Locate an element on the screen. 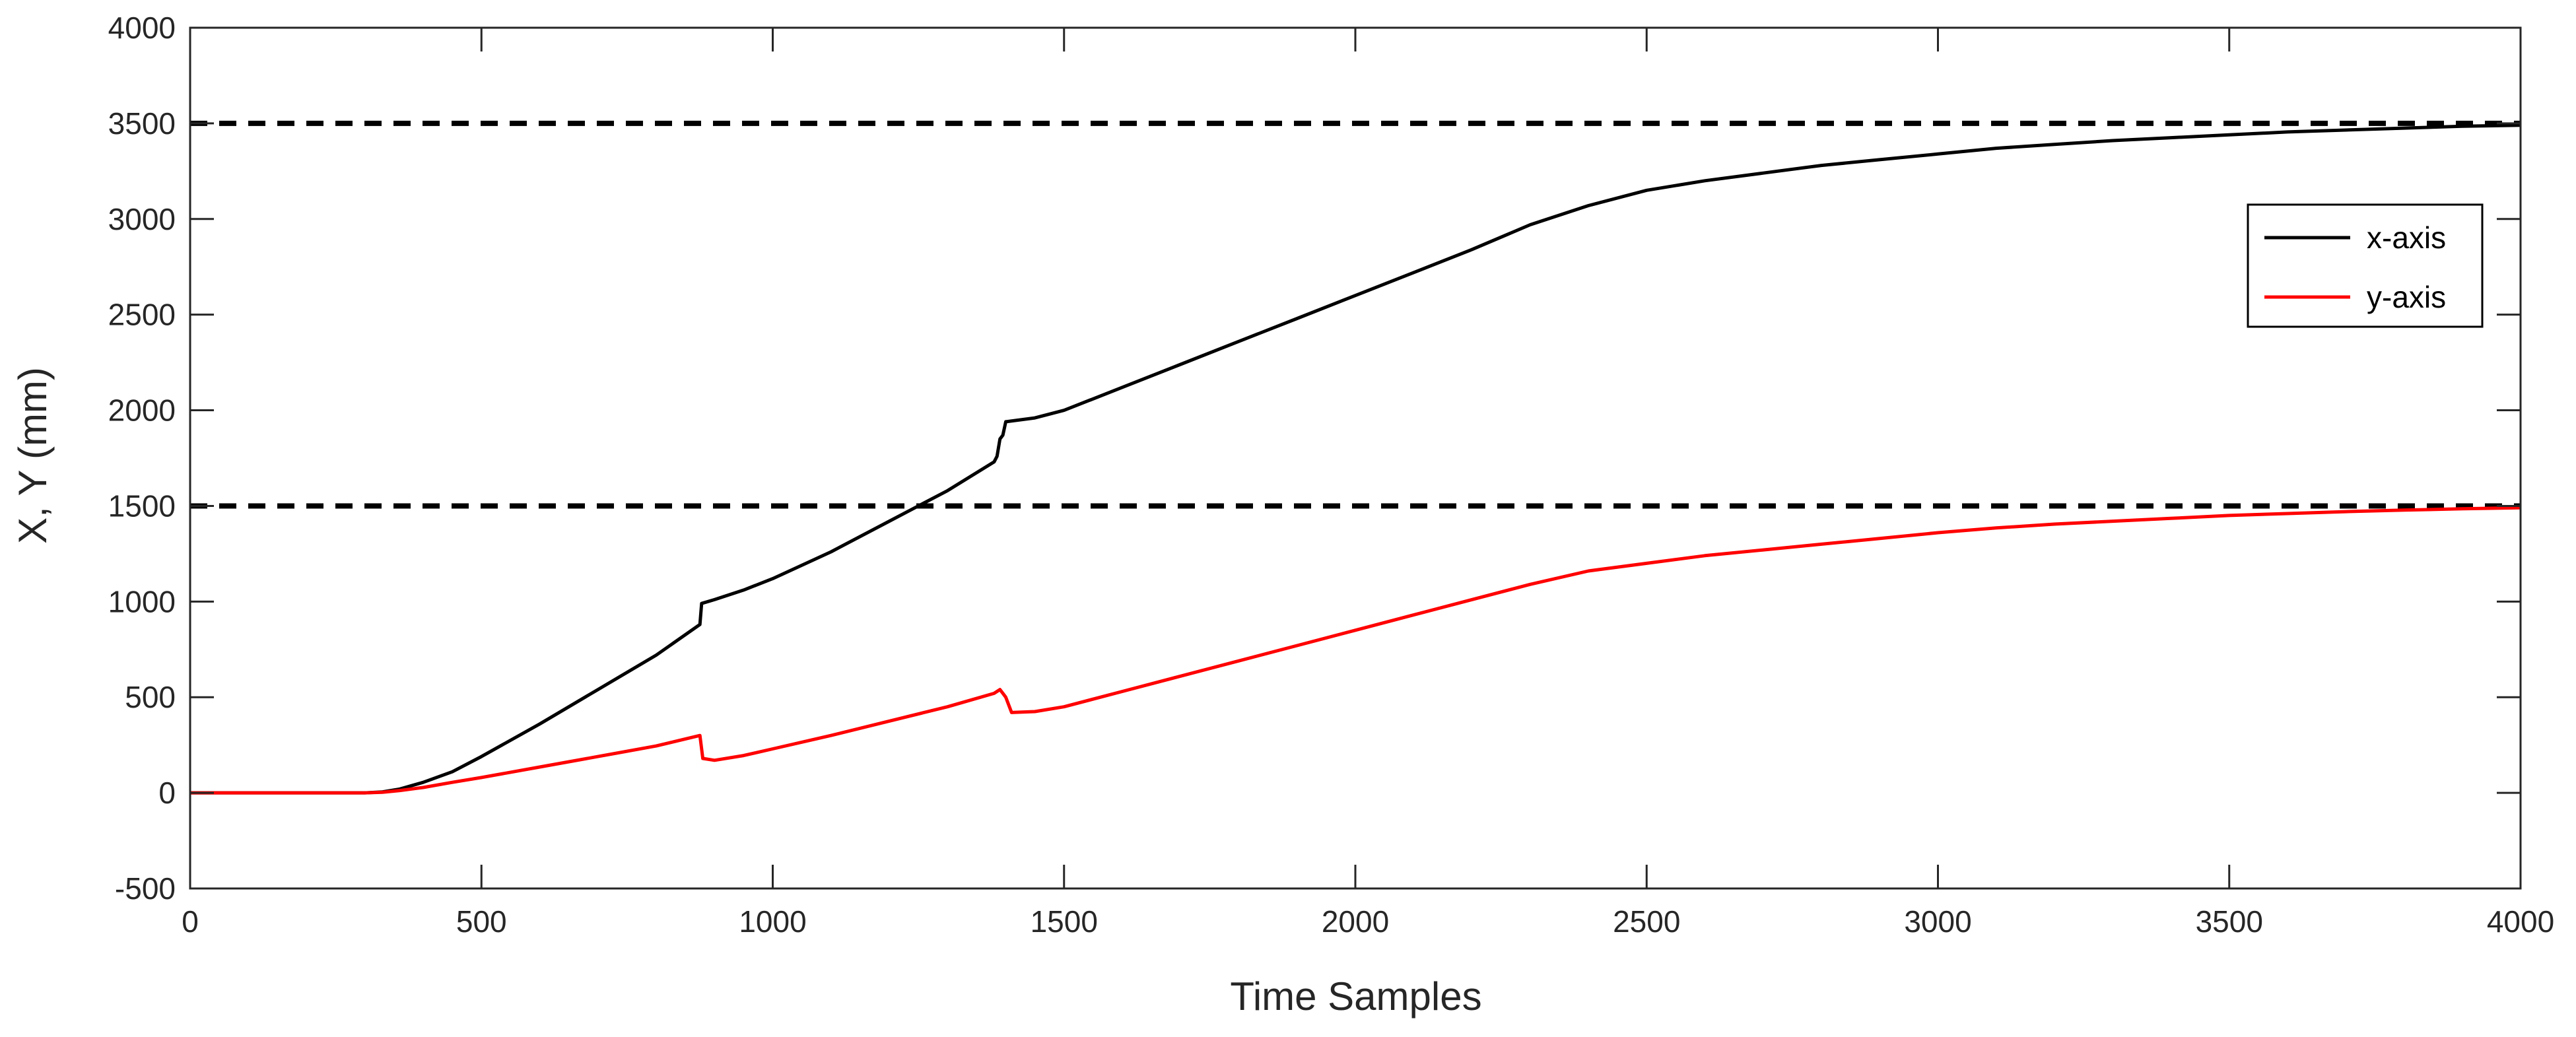 This screenshot has height=1037, width=2576. y-tick-label: 500 is located at coordinates (150, 697).